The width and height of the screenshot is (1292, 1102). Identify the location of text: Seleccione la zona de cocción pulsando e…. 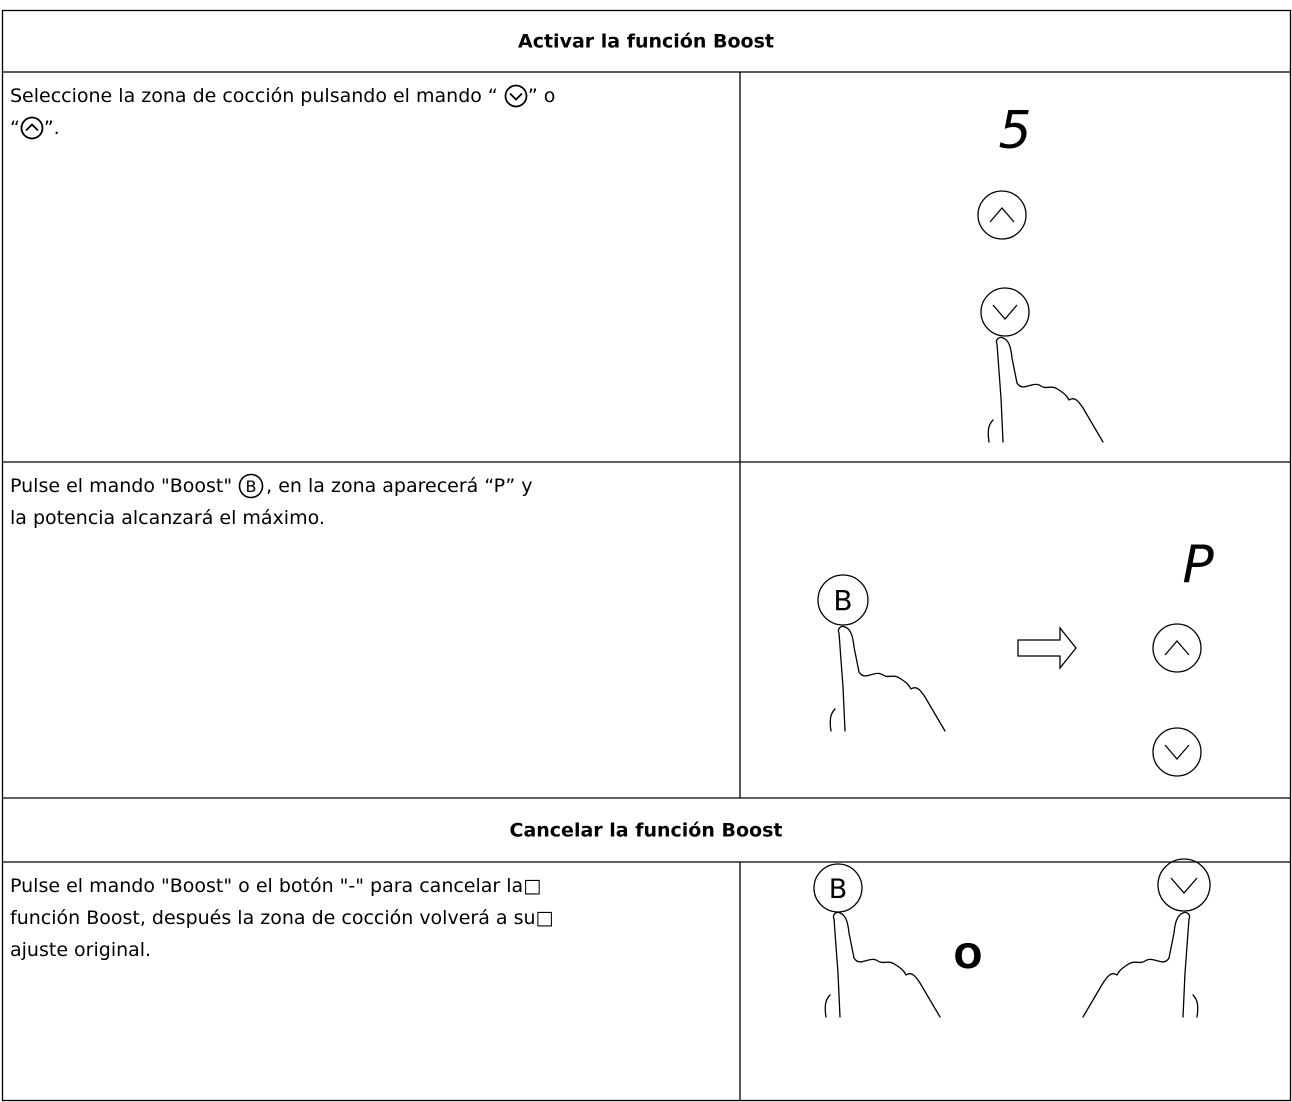
(257, 96).